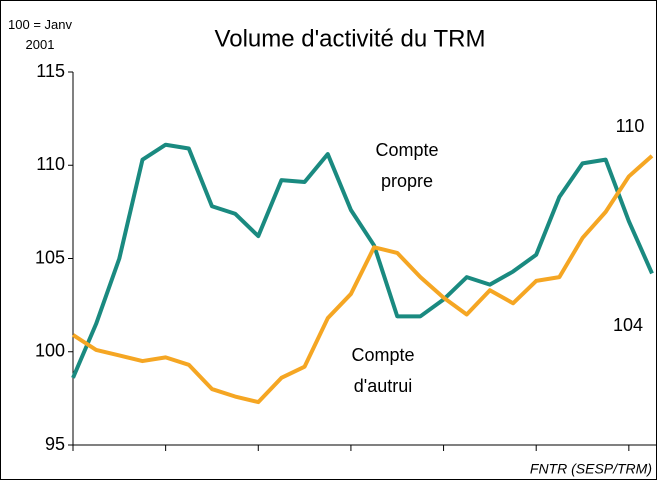  I want to click on y-tick-label: 100, so click(50, 351).